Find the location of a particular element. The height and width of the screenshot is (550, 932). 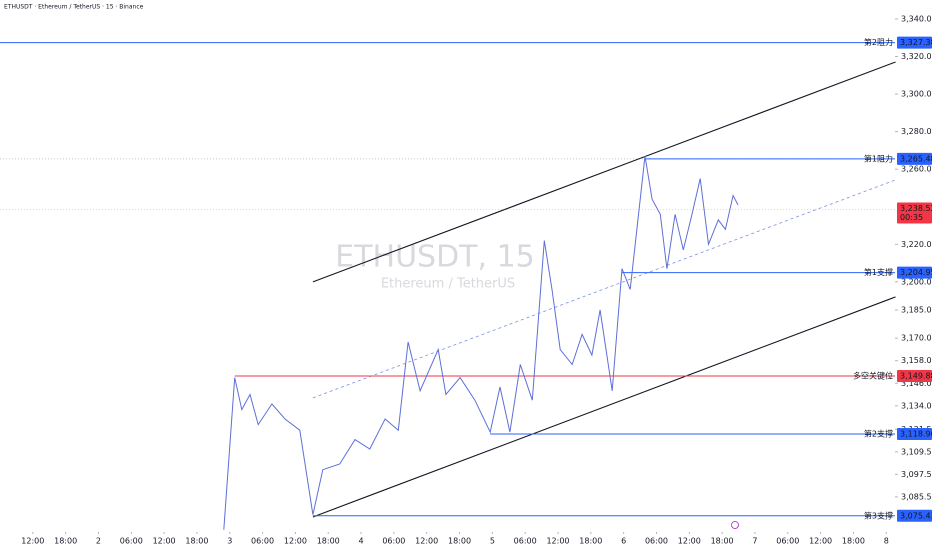

x-tick-label: 6 is located at coordinates (623, 541).